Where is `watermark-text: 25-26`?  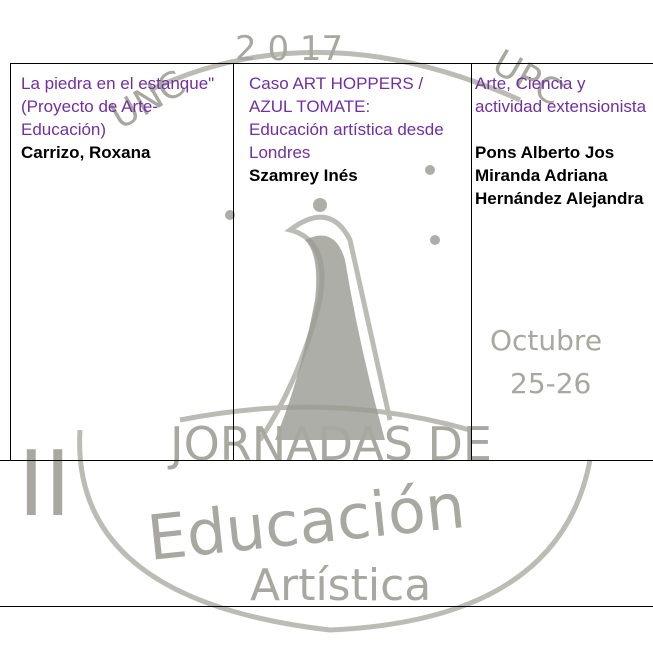
watermark-text: 25-26 is located at coordinates (550, 383).